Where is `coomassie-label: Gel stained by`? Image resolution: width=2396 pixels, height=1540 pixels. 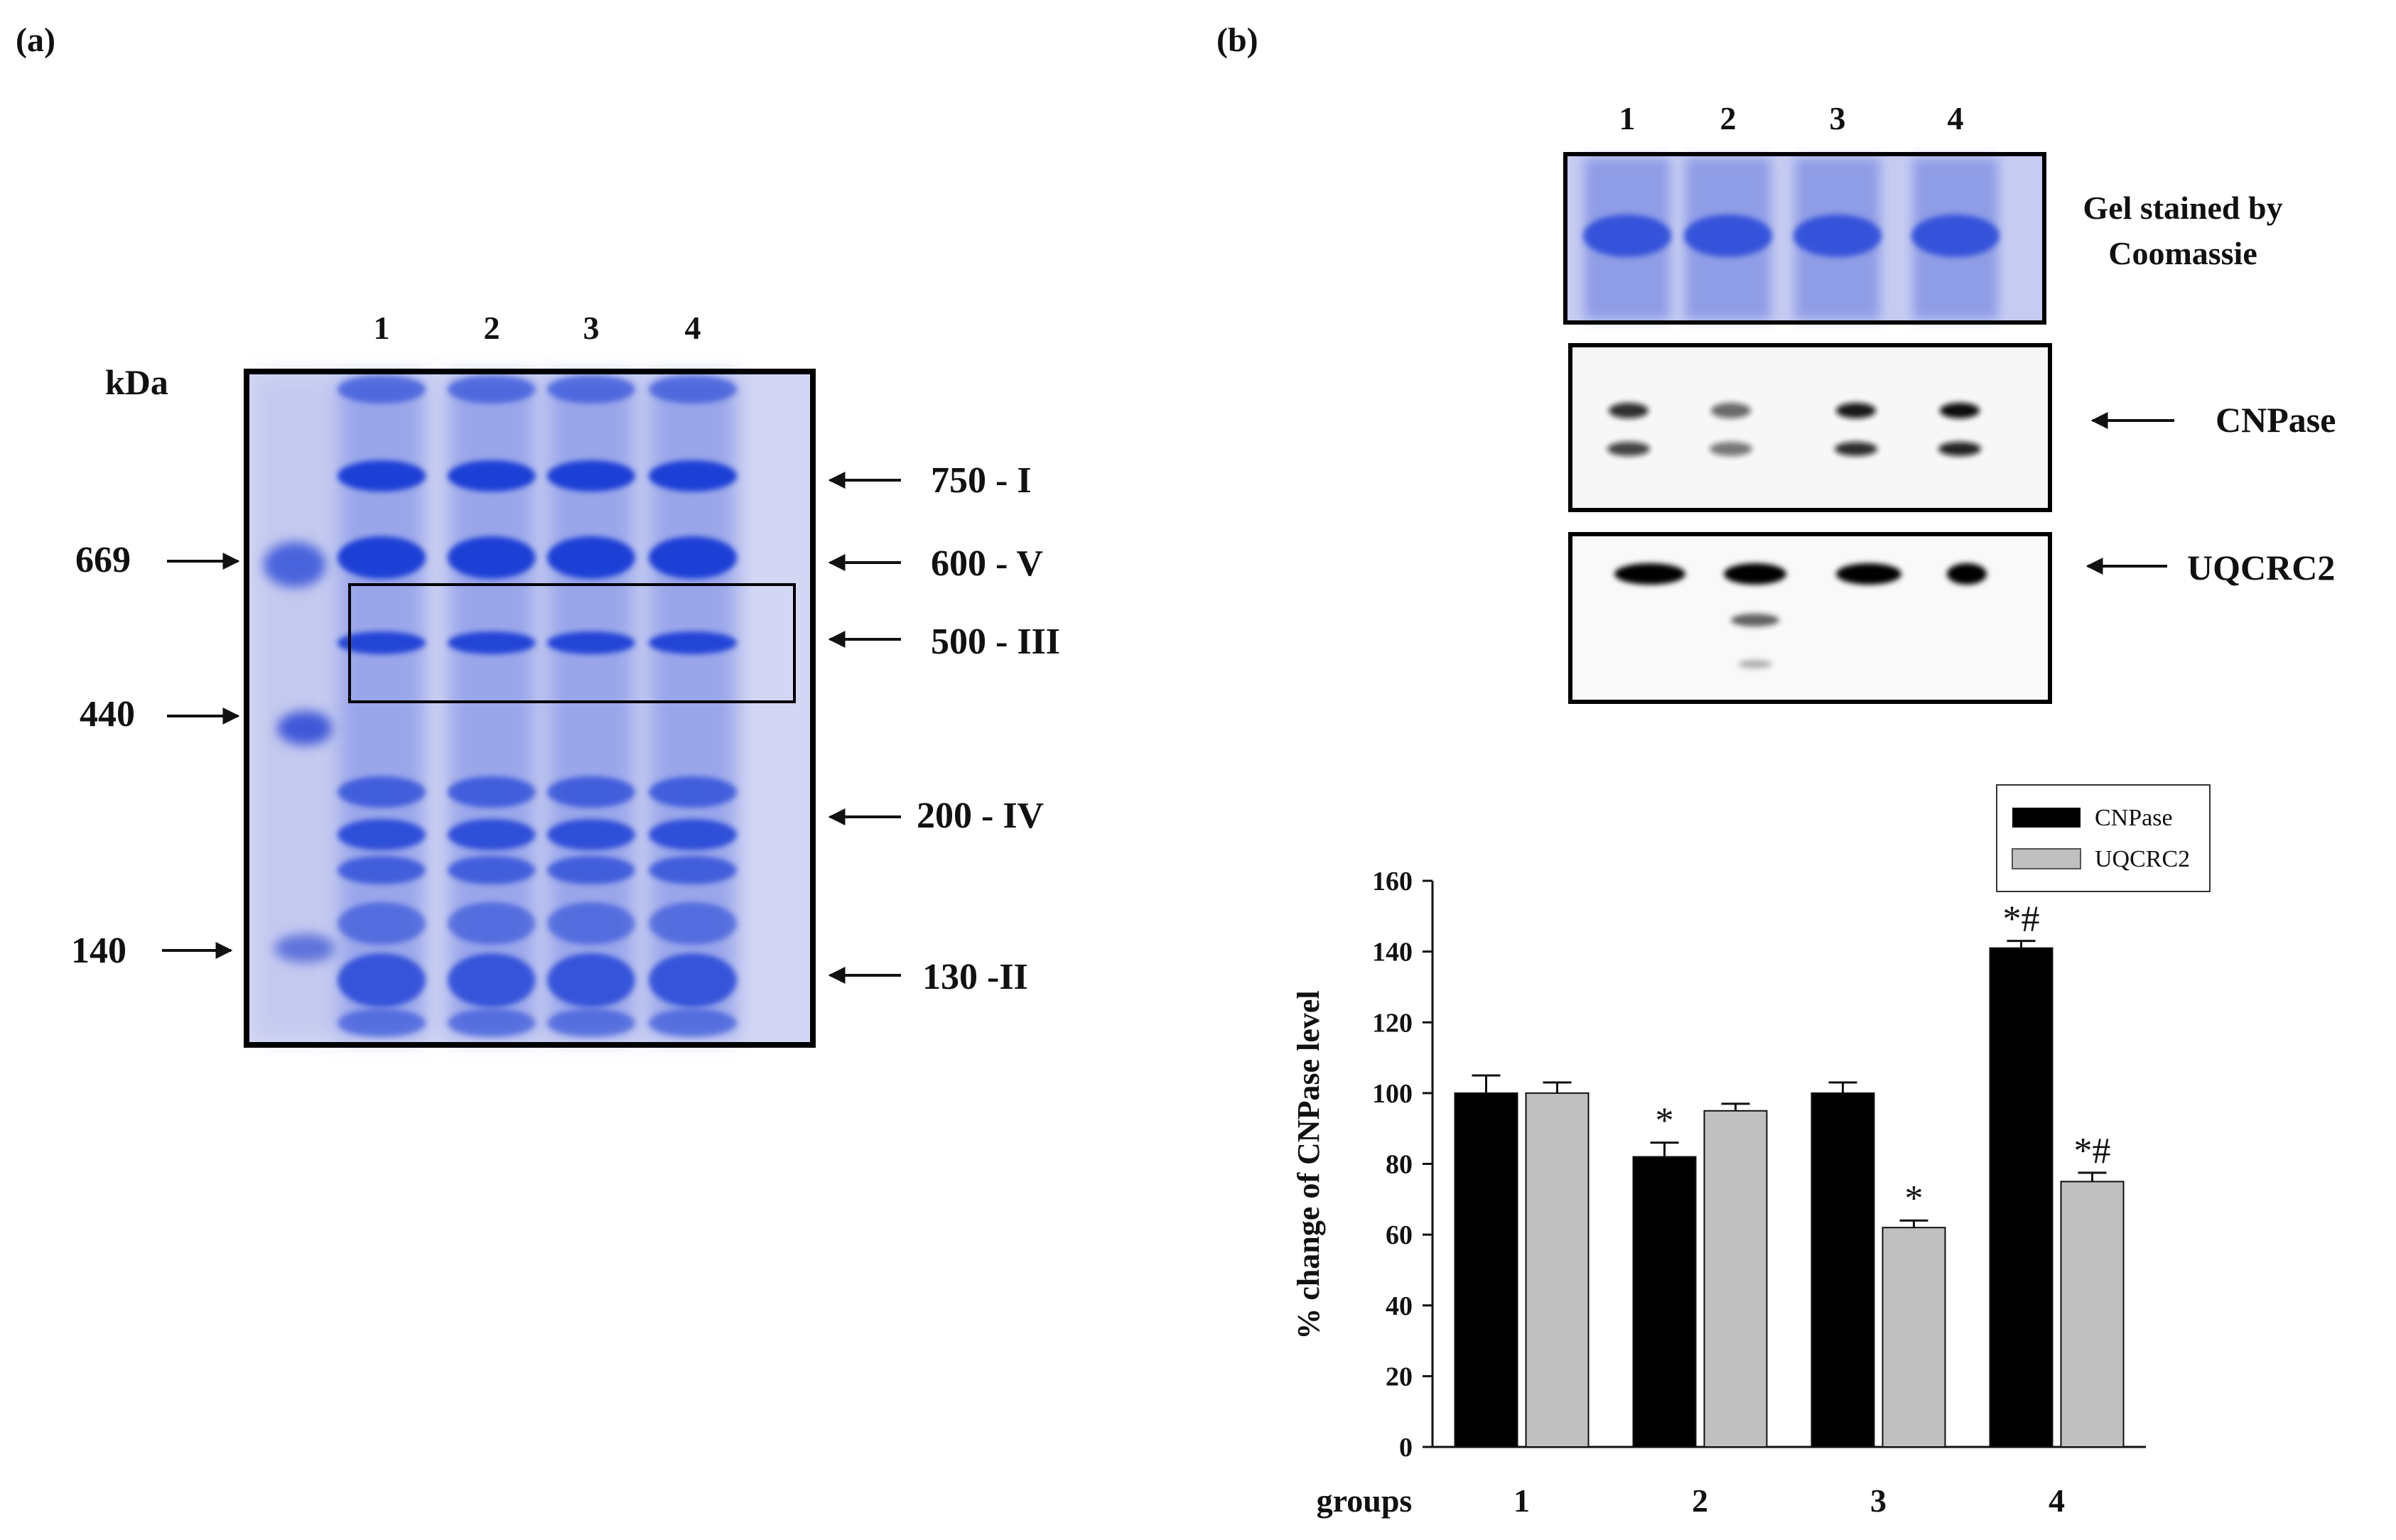 coomassie-label: Gel stained by is located at coordinates (2182, 208).